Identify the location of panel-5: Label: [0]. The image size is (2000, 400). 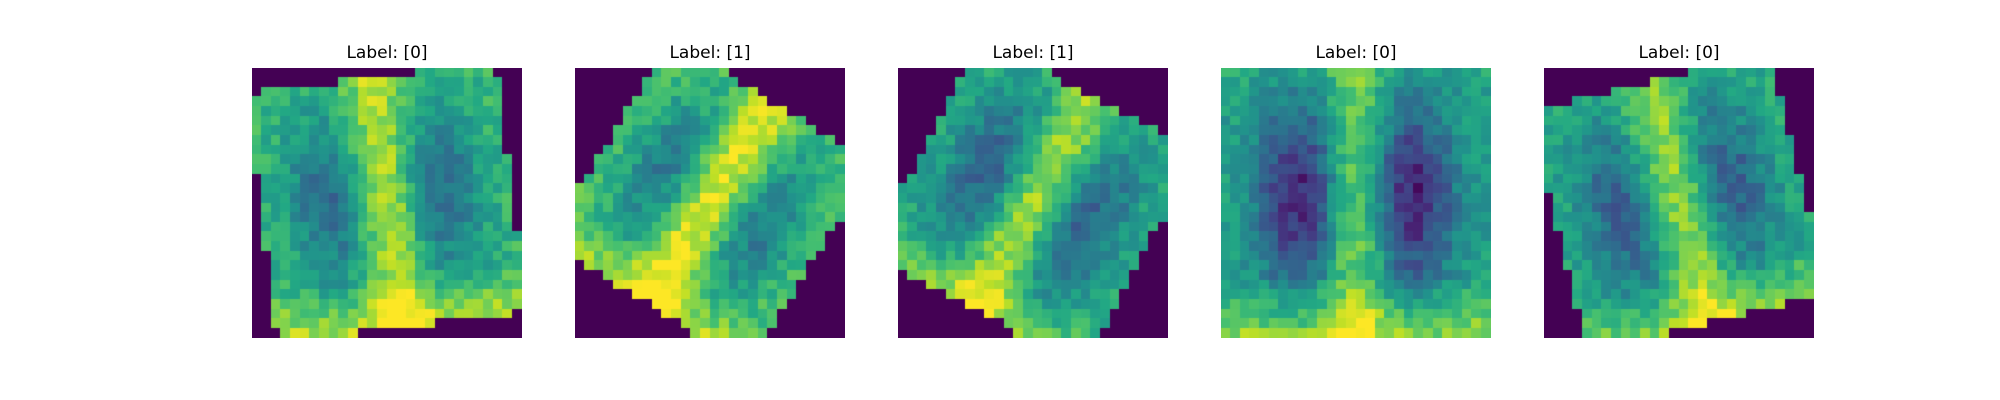
(1679, 200).